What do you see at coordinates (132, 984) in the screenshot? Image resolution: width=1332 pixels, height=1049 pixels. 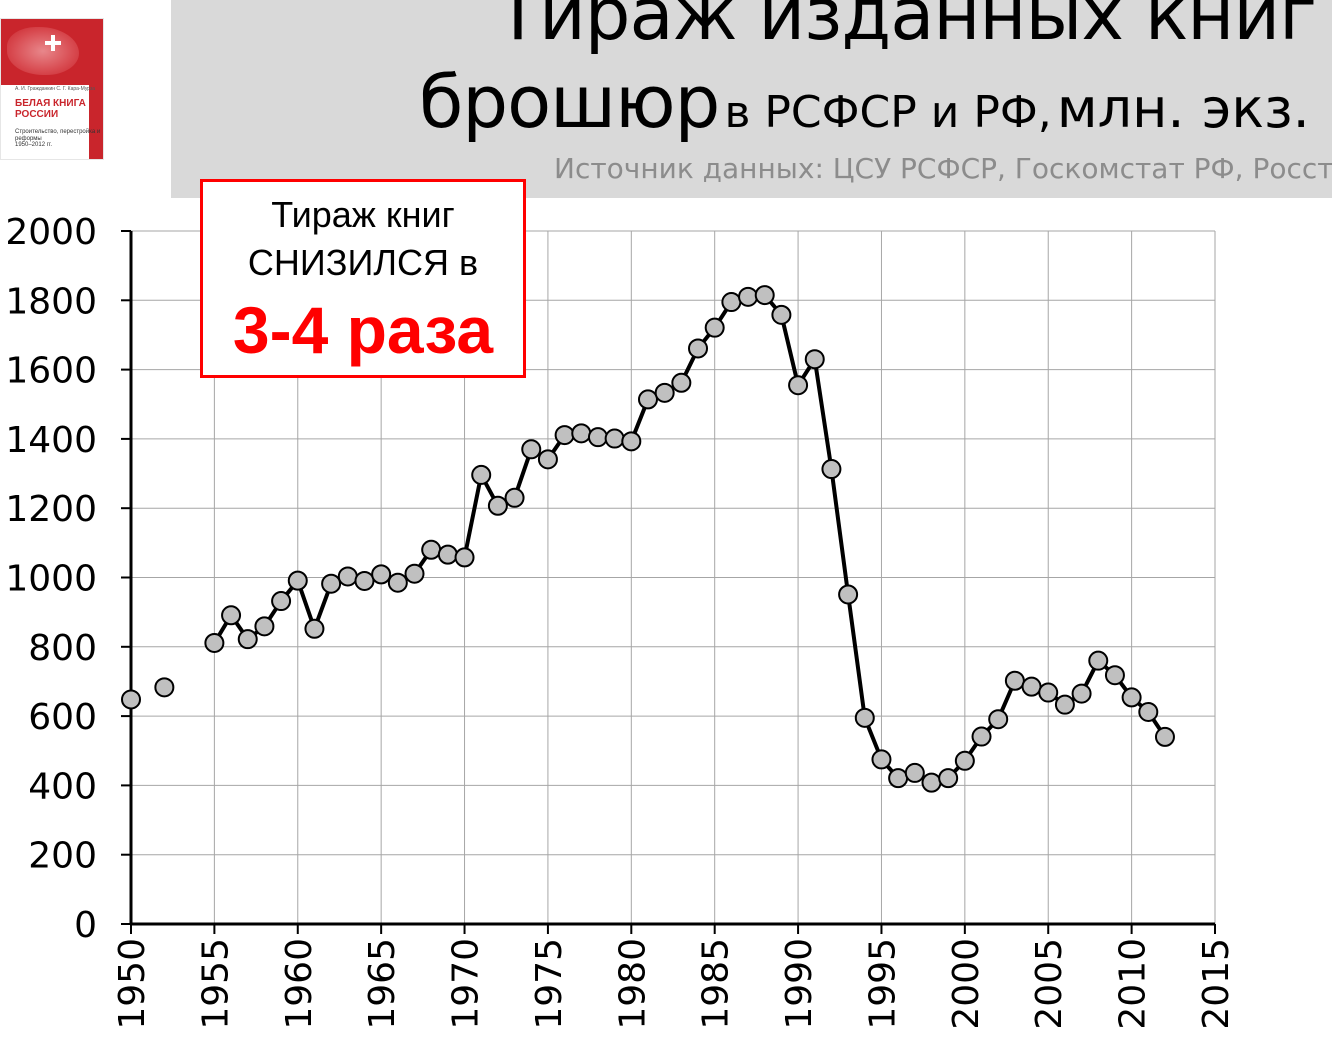 I see `x-tick-label: 1950` at bounding box center [132, 984].